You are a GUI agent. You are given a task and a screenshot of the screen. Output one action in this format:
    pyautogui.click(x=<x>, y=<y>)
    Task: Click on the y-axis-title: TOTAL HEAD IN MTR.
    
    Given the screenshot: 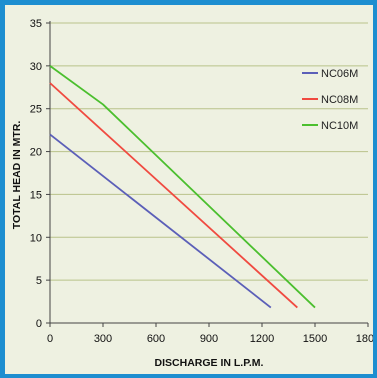 What is the action you would take?
    pyautogui.click(x=17, y=175)
    